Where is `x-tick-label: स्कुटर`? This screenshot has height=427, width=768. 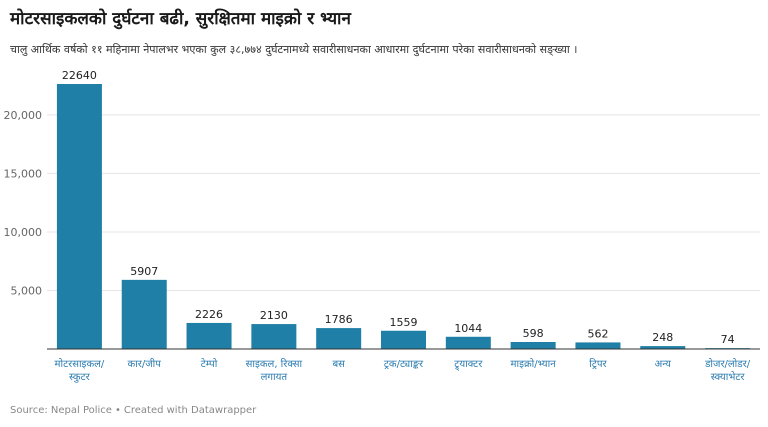
x-tick-label: स्कुटर is located at coordinates (80, 377).